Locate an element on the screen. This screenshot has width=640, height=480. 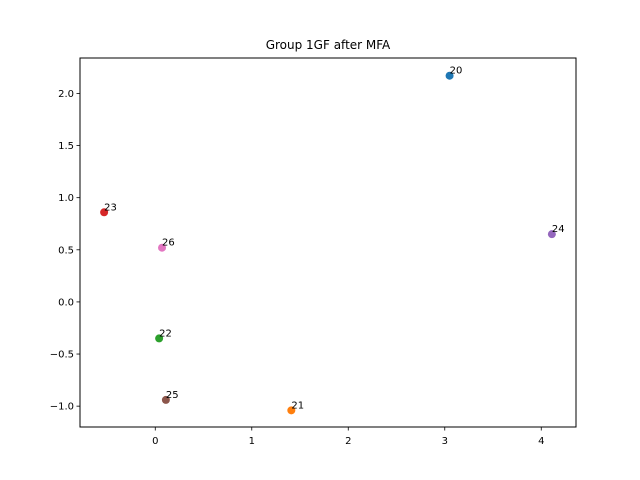
point-label: 26 is located at coordinates (168, 243).